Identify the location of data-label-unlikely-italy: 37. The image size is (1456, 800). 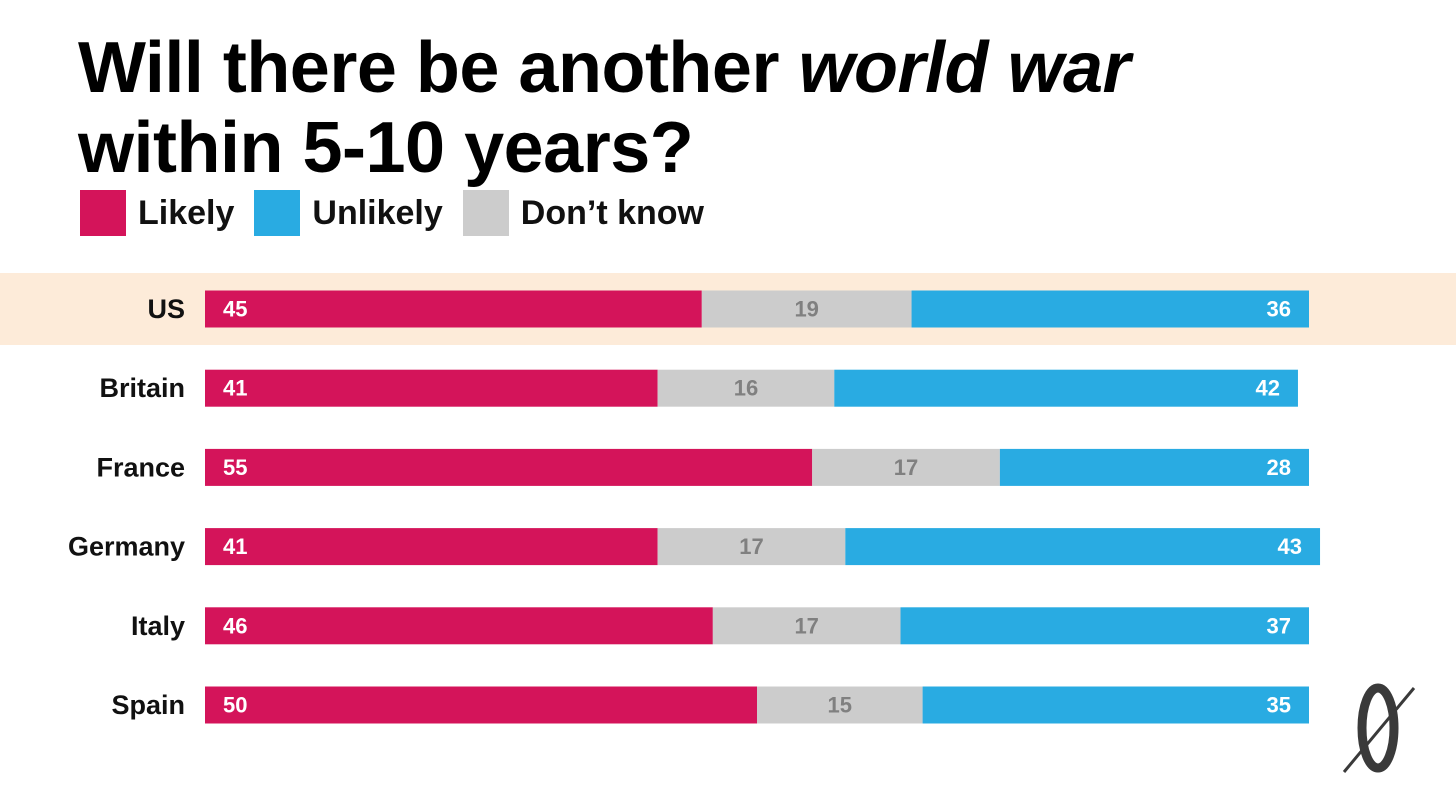
(1279, 625).